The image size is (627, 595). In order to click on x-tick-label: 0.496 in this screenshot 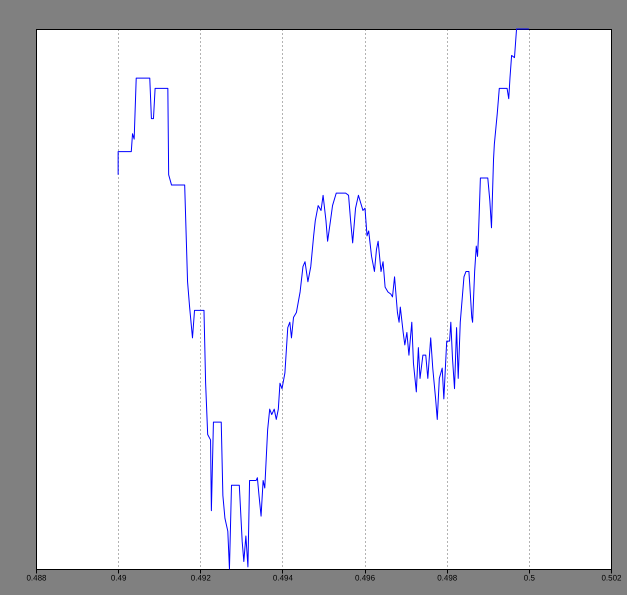, I will do `click(365, 578)`.